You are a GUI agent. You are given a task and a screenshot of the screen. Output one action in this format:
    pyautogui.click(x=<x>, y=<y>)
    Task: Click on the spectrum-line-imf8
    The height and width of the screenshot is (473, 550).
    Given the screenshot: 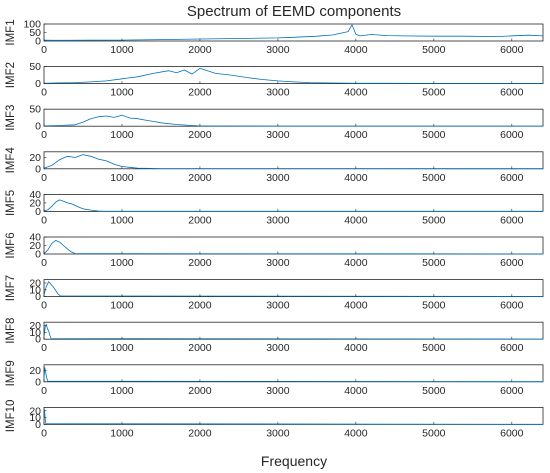 What is the action you would take?
    pyautogui.click(x=293, y=331)
    